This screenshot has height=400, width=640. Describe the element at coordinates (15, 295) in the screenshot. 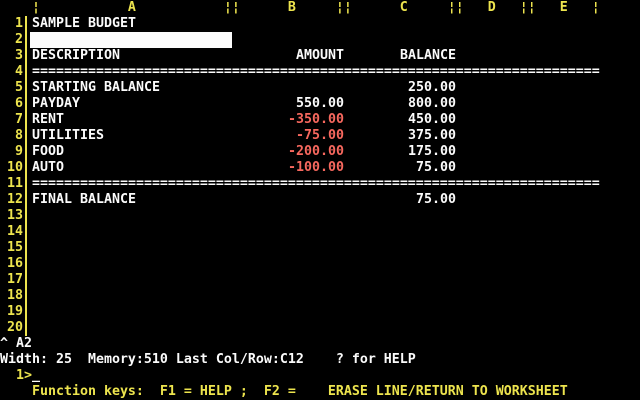

I see `row-number: 18` at that location.